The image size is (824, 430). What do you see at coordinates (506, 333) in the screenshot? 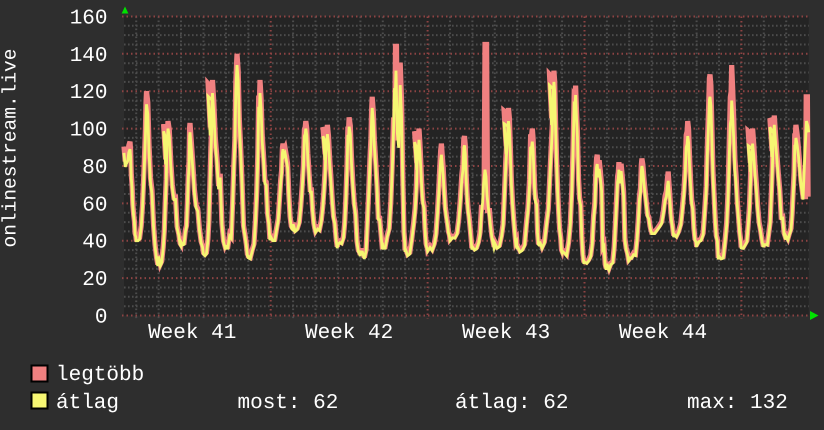
I see `svg-text: Week 43` at bounding box center [506, 333].